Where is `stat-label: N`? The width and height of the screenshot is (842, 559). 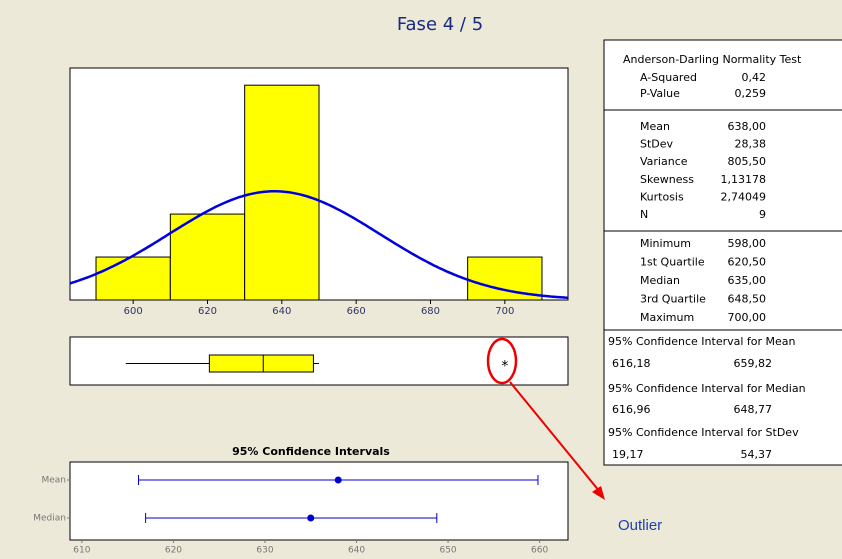
stat-label: N is located at coordinates (644, 214).